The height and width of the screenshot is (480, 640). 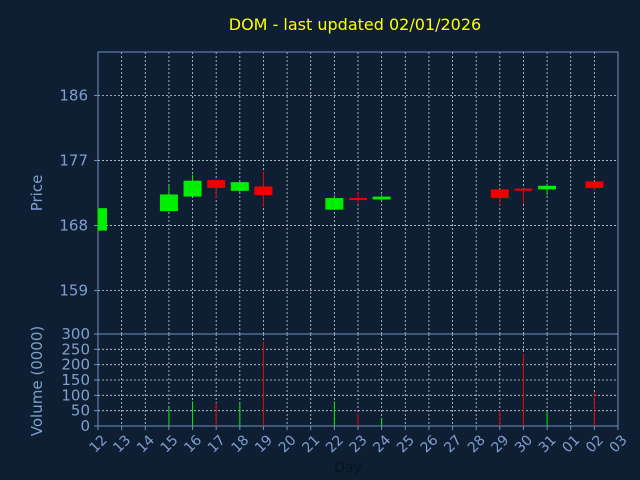 I want to click on volume-y-tick-label: 200, so click(x=75, y=365).